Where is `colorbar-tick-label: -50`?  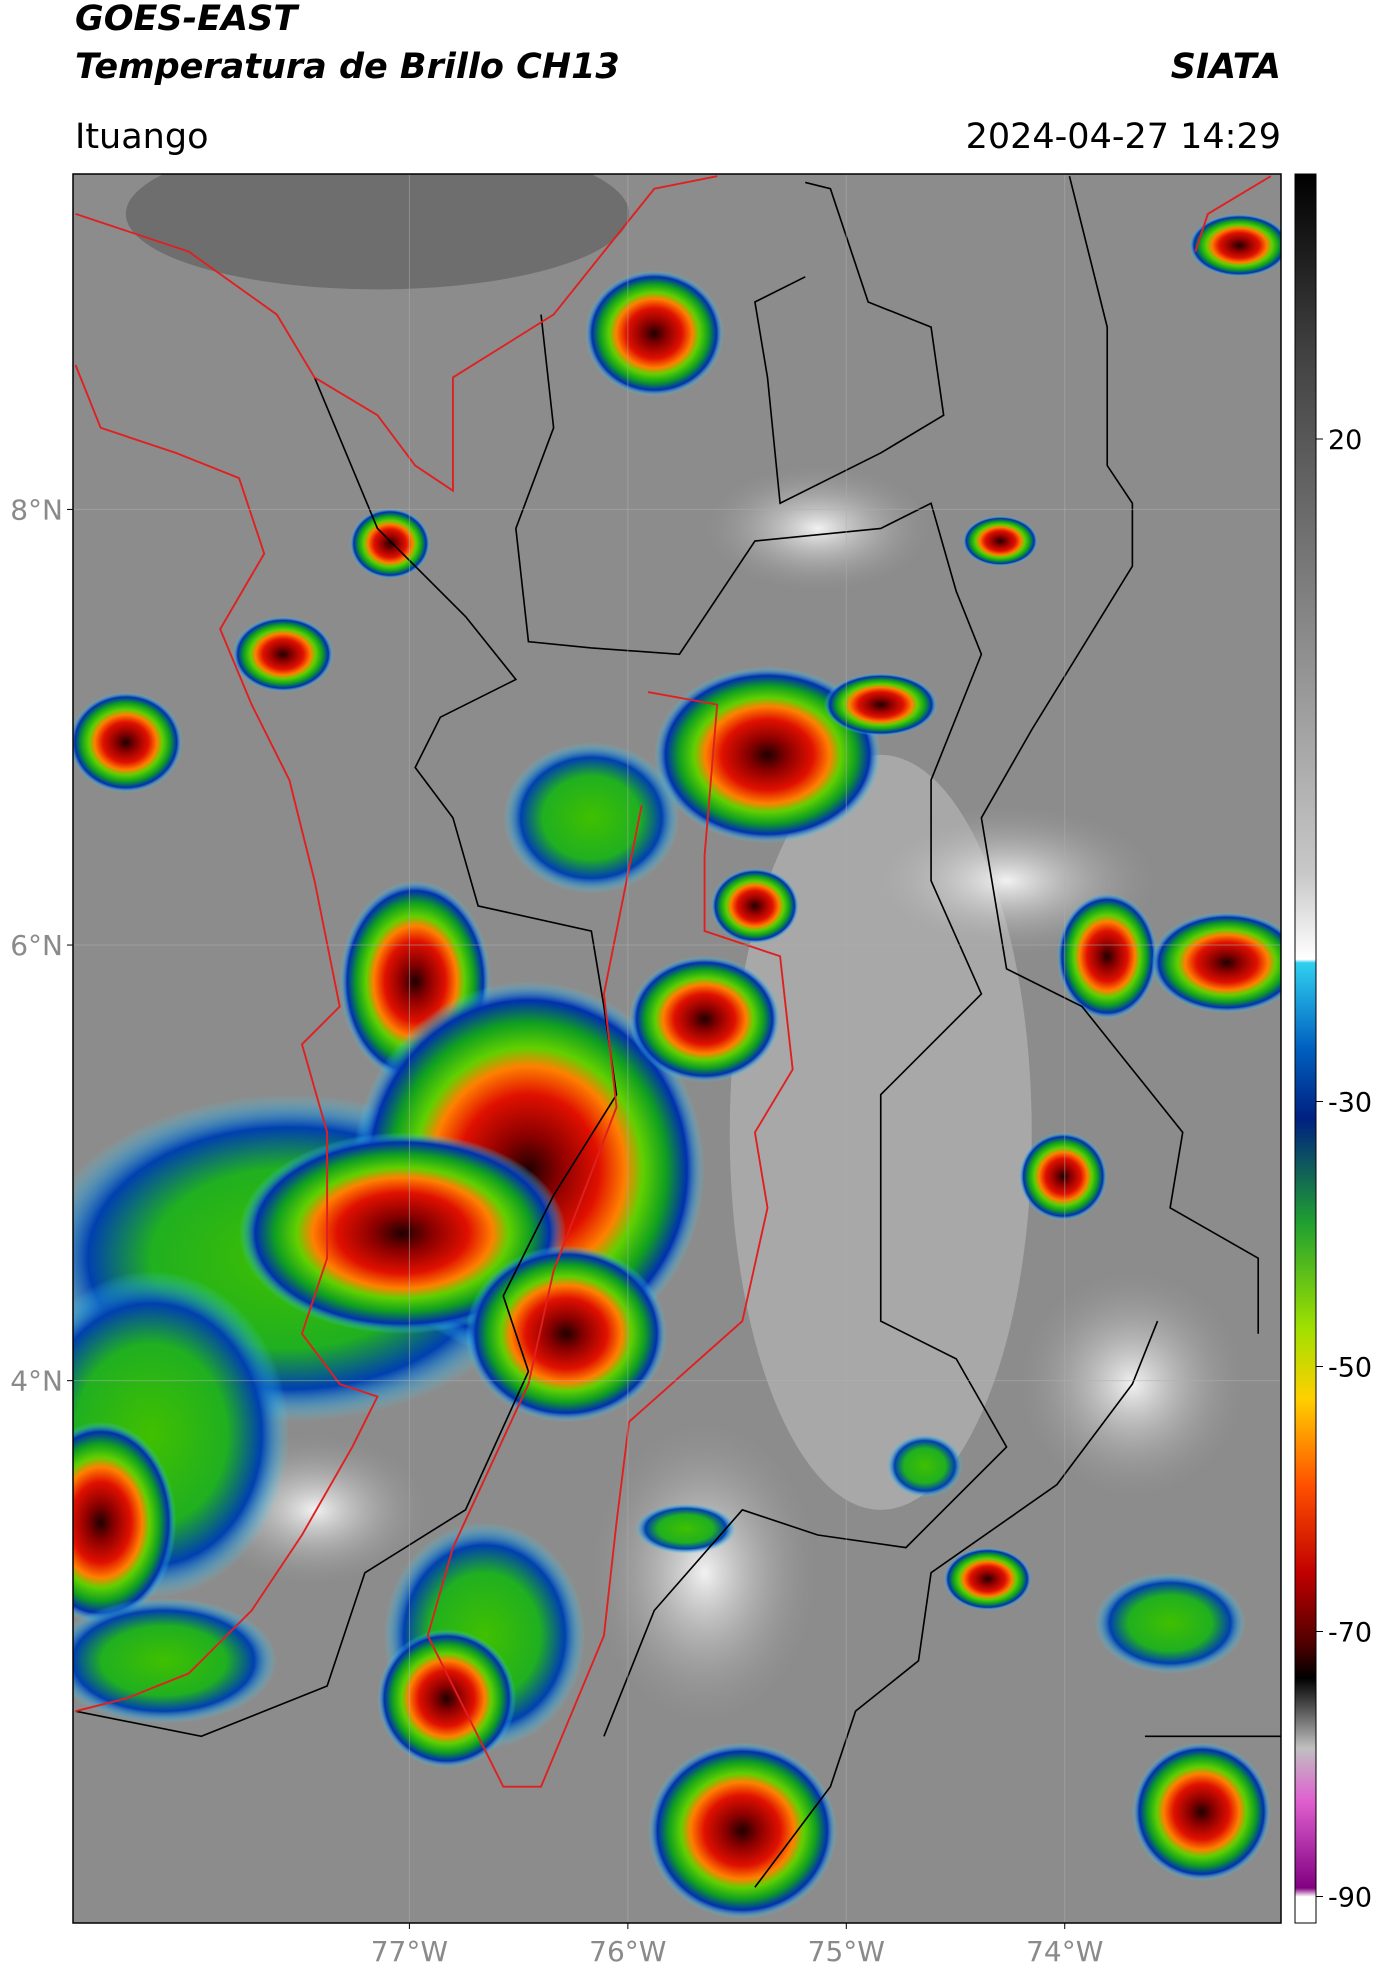
colorbar-tick-label: -50 is located at coordinates (1350, 1368).